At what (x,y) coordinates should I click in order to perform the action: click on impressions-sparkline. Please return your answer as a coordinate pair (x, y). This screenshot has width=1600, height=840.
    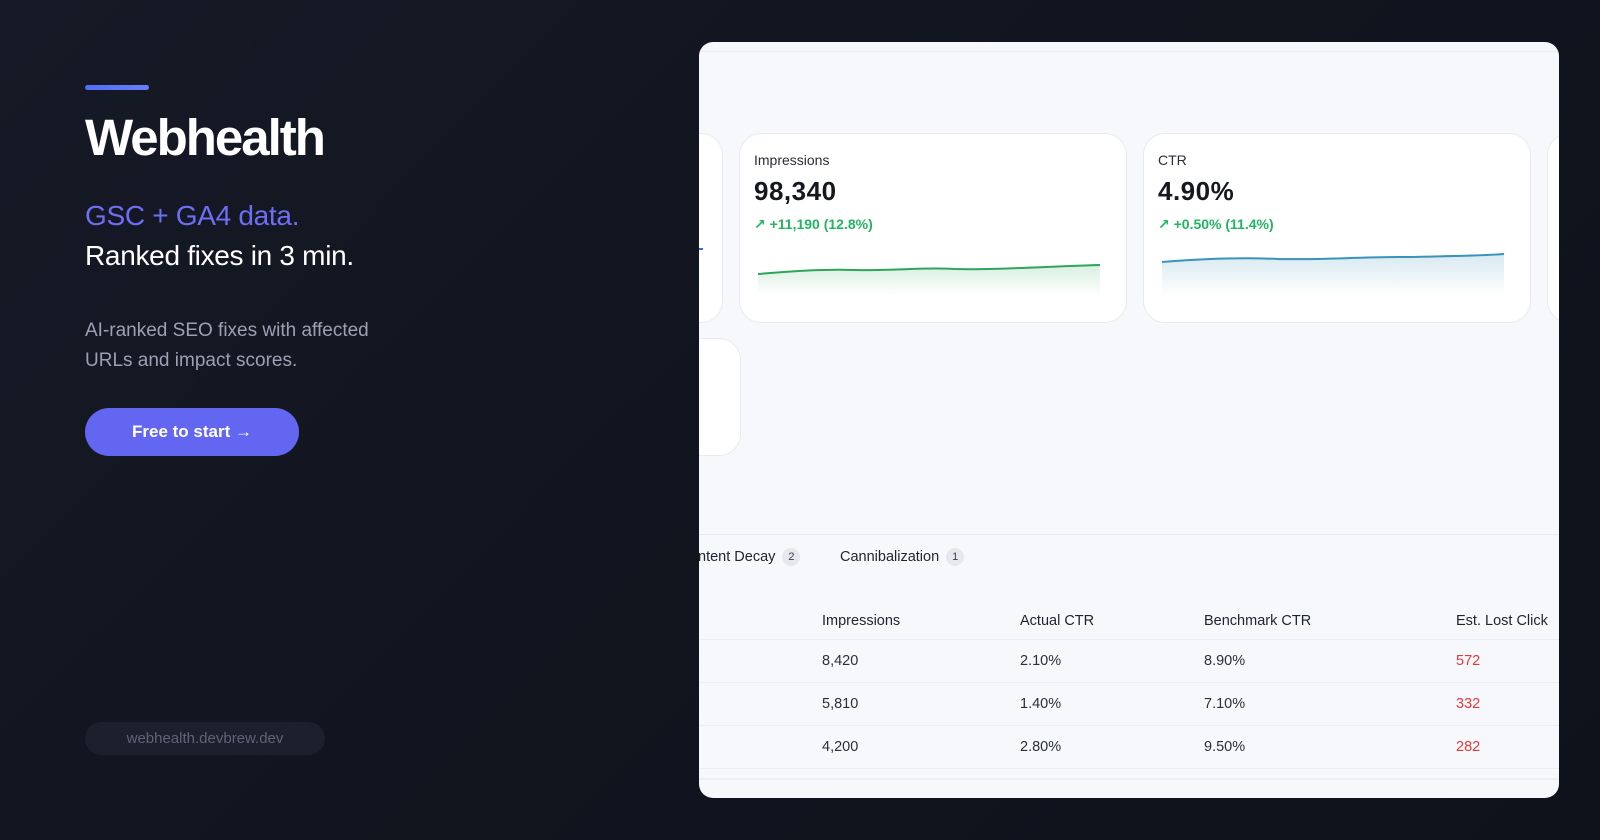
    Looking at the image, I should click on (929, 280).